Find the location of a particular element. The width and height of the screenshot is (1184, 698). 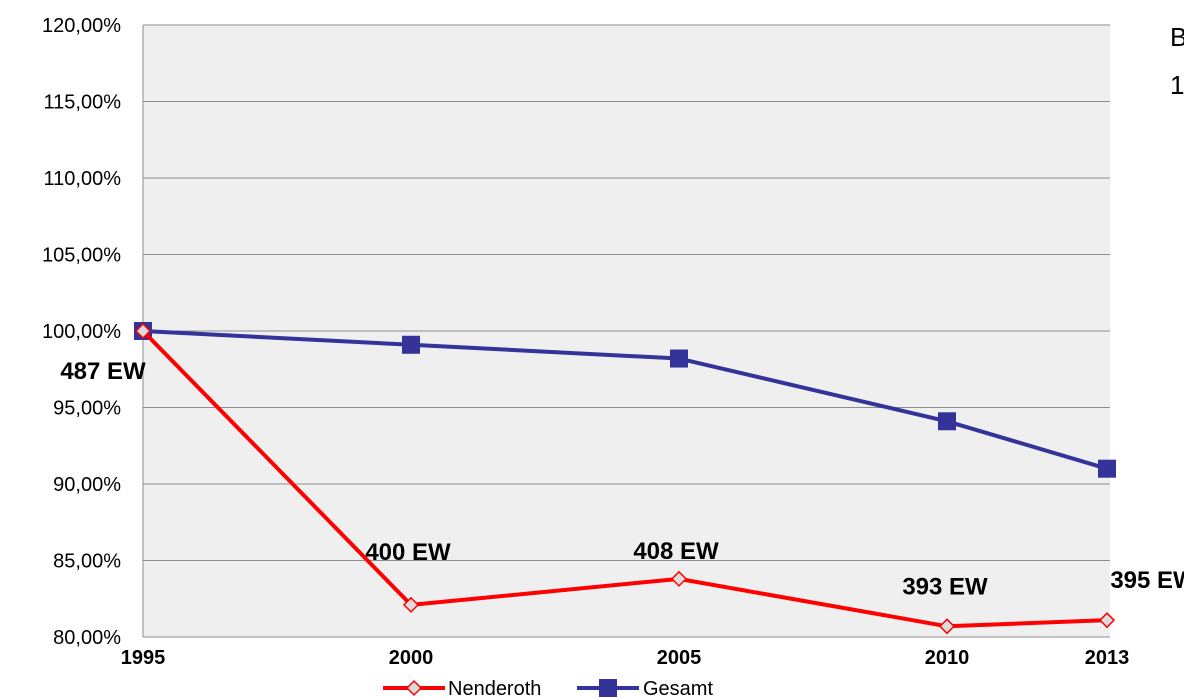

y-tick-label: 120,00% is located at coordinates (81, 26).